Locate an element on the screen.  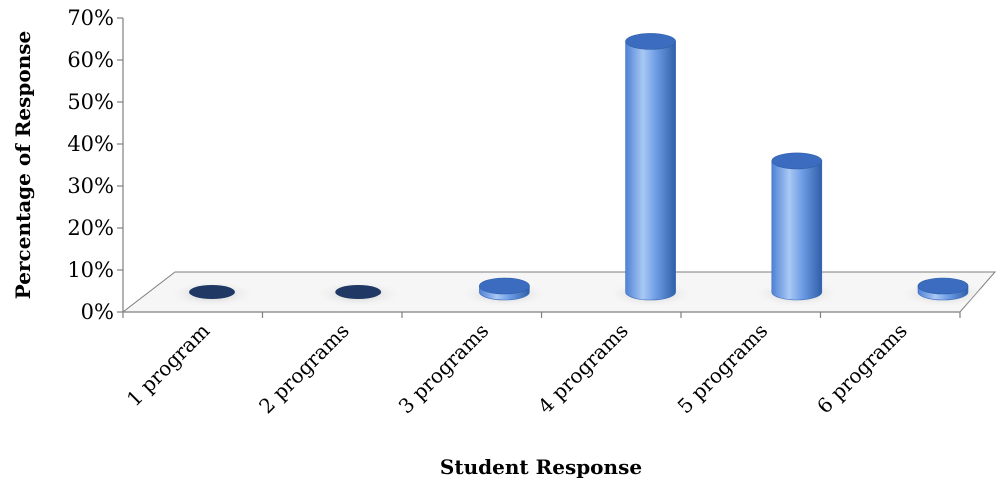
y-tick-label: 0% is located at coordinates (97, 312).